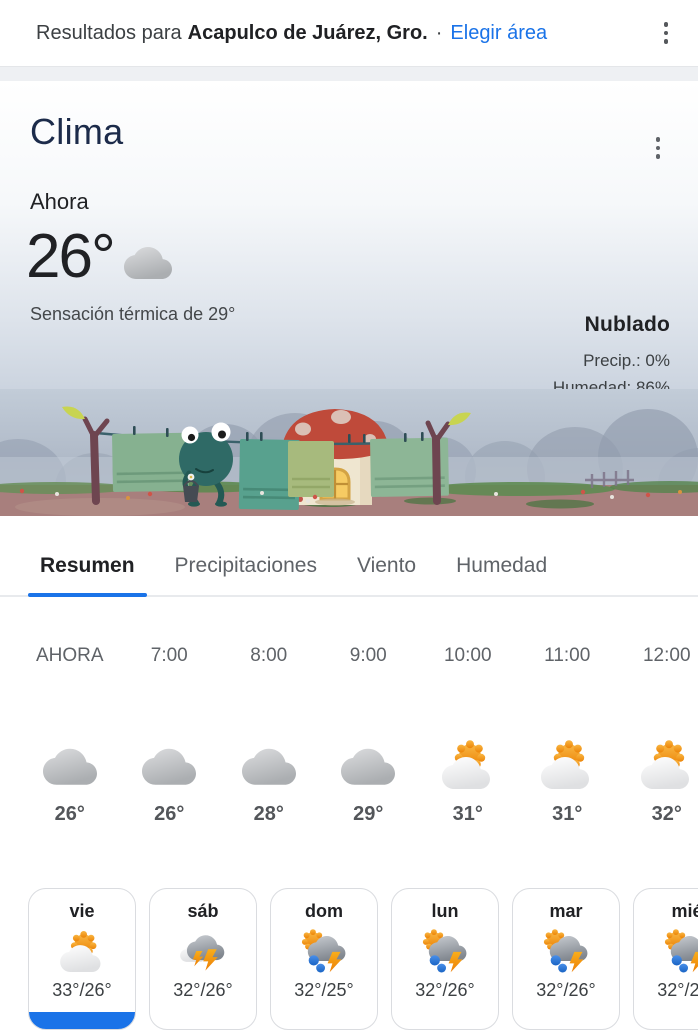 This screenshot has height=1030, width=698. I want to click on hour-temp: 28°, so click(268, 814).